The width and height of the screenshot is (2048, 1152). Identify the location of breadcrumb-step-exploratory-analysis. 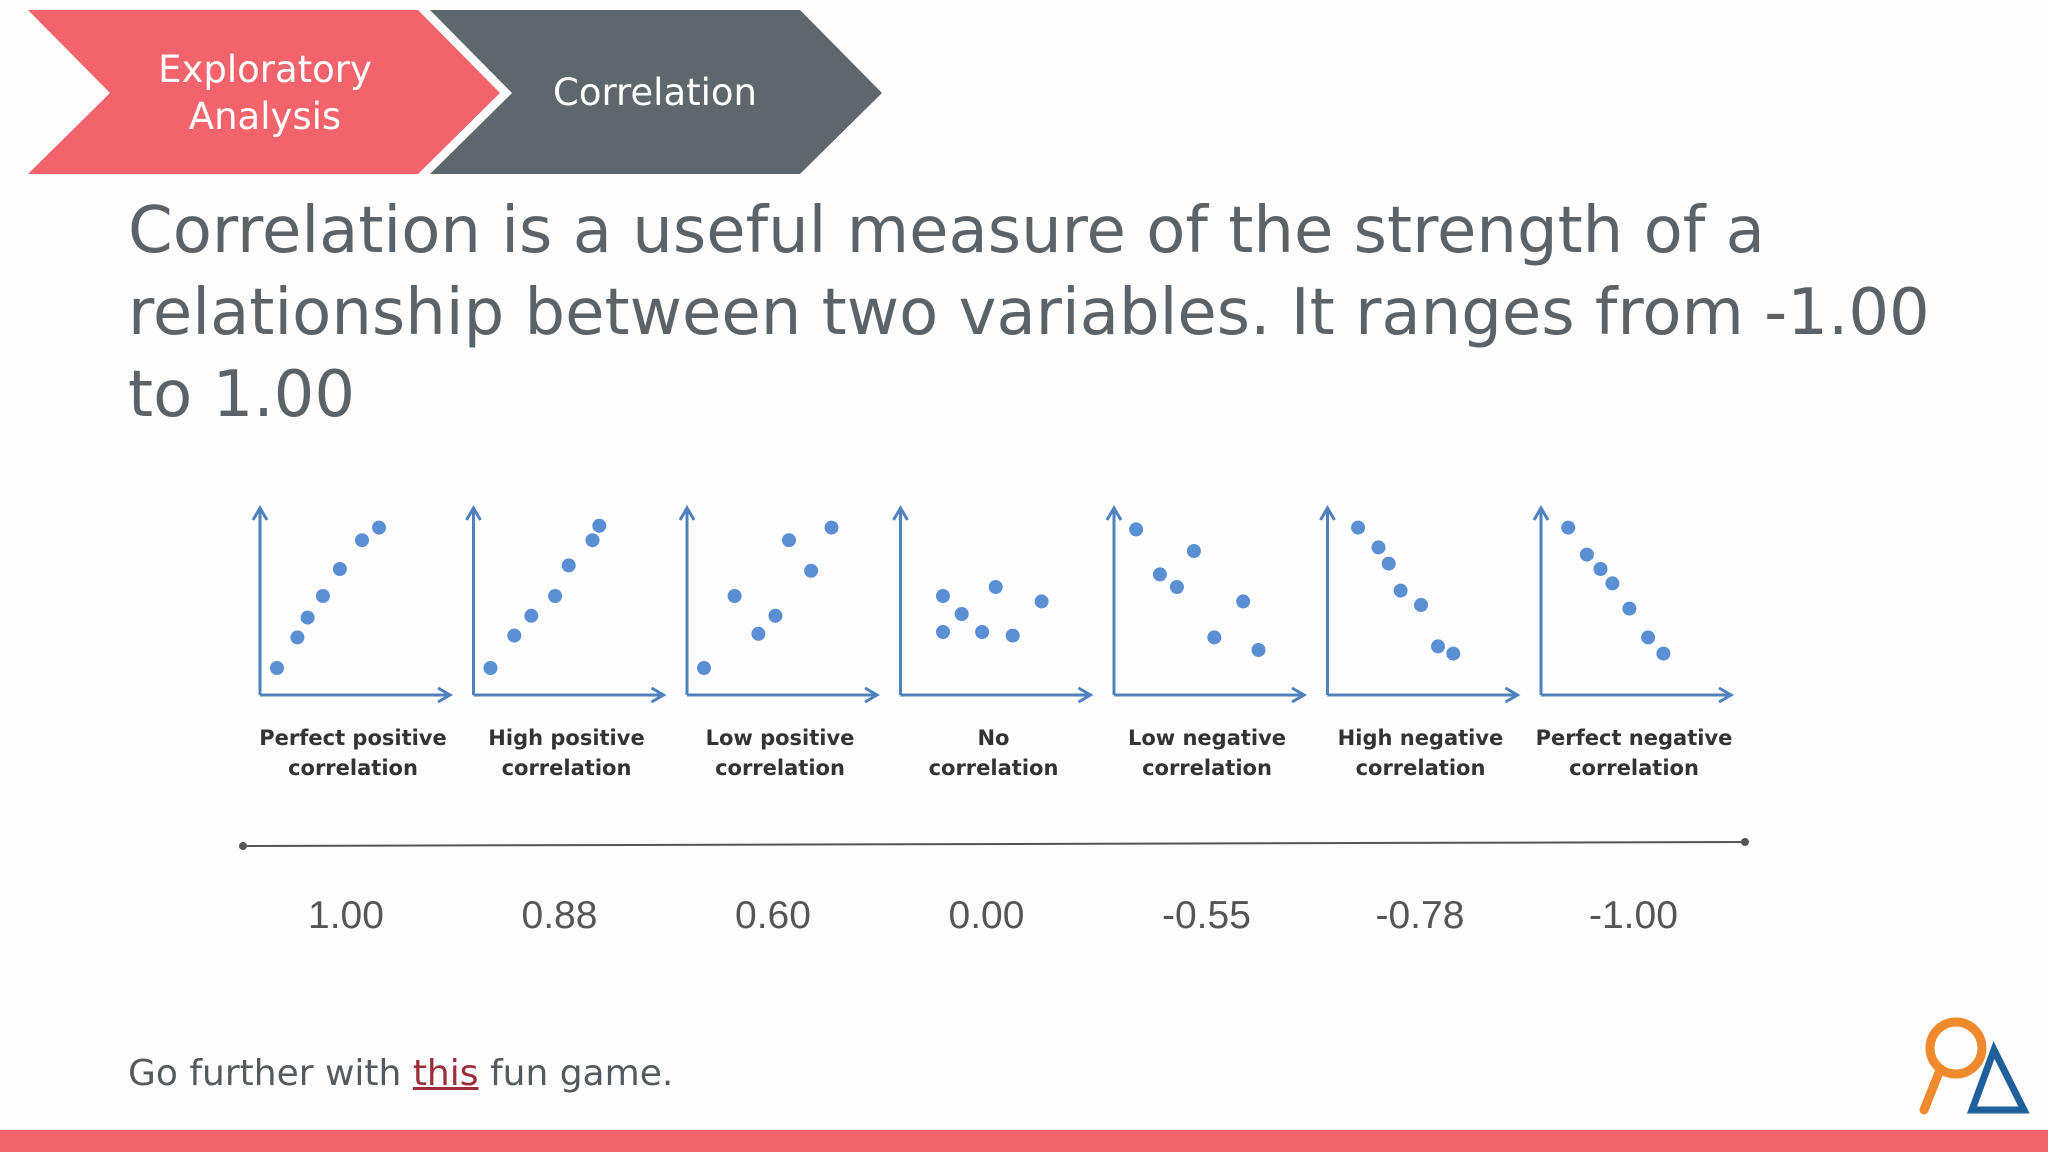
(264, 92).